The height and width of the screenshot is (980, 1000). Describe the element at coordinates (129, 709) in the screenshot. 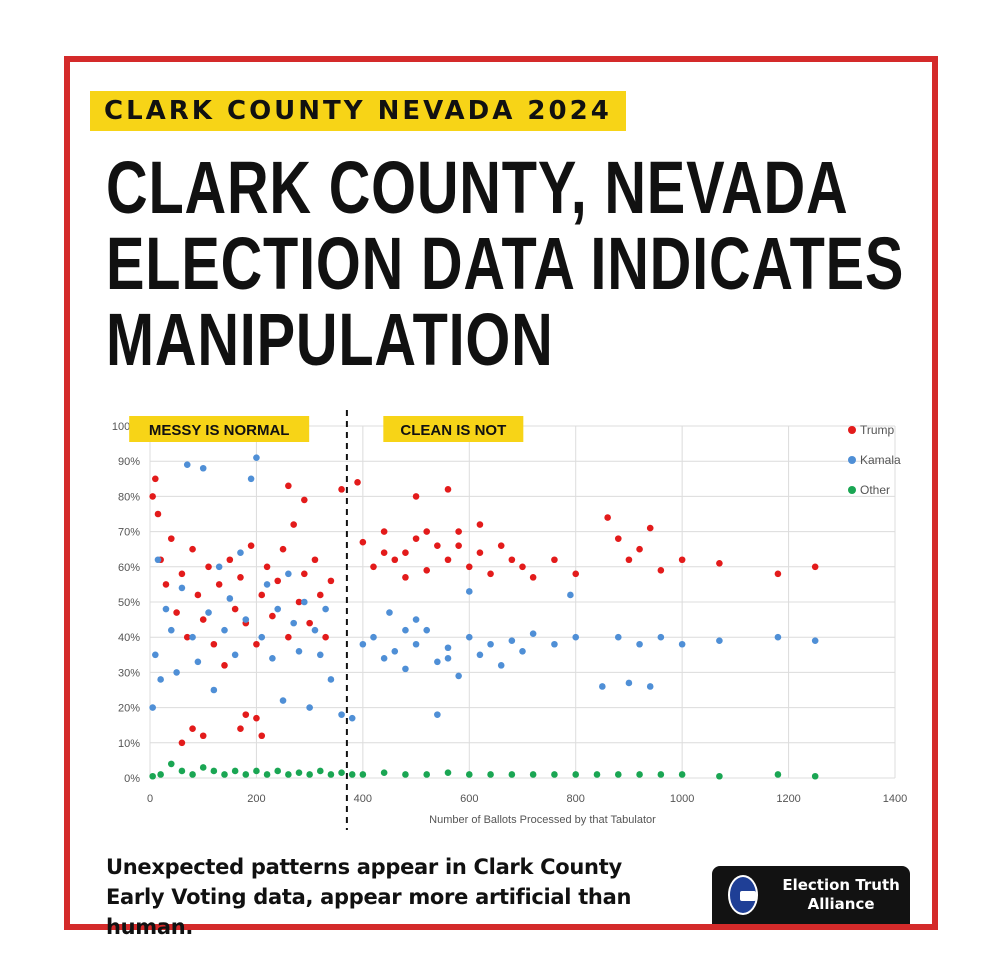

I see `y-tick-label: 20%` at that location.